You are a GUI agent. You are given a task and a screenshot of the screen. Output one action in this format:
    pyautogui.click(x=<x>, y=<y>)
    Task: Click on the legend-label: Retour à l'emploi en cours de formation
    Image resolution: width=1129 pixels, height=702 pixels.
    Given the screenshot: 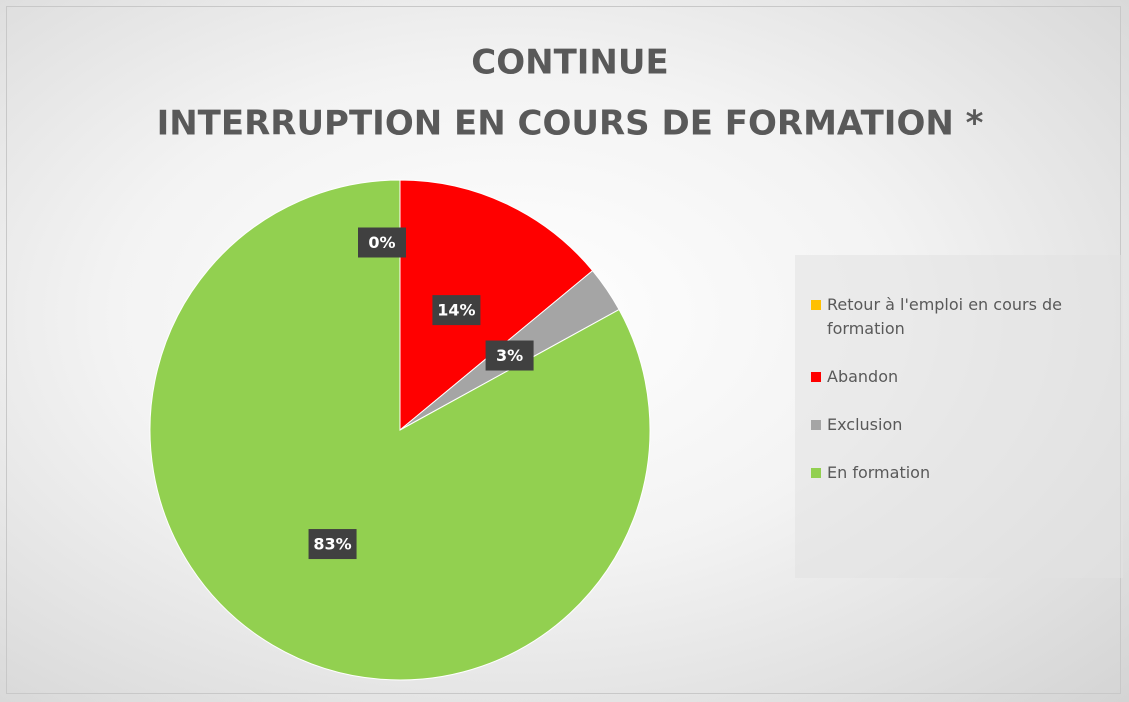 What is the action you would take?
    pyautogui.click(x=944, y=316)
    